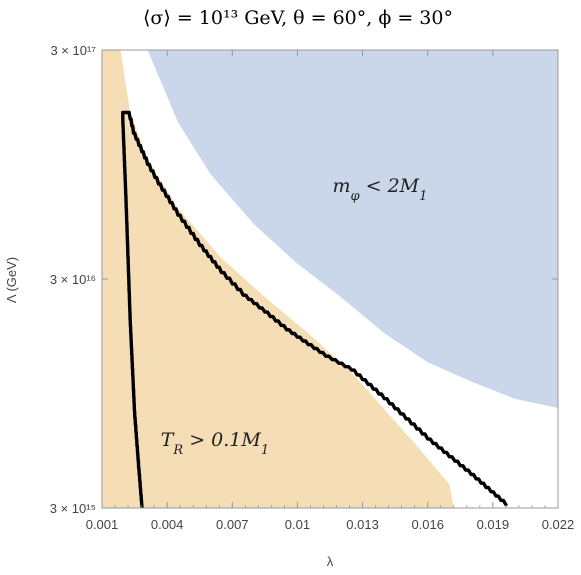  Describe the element at coordinates (330, 561) in the screenshot. I see `x-axis-label: λ` at that location.